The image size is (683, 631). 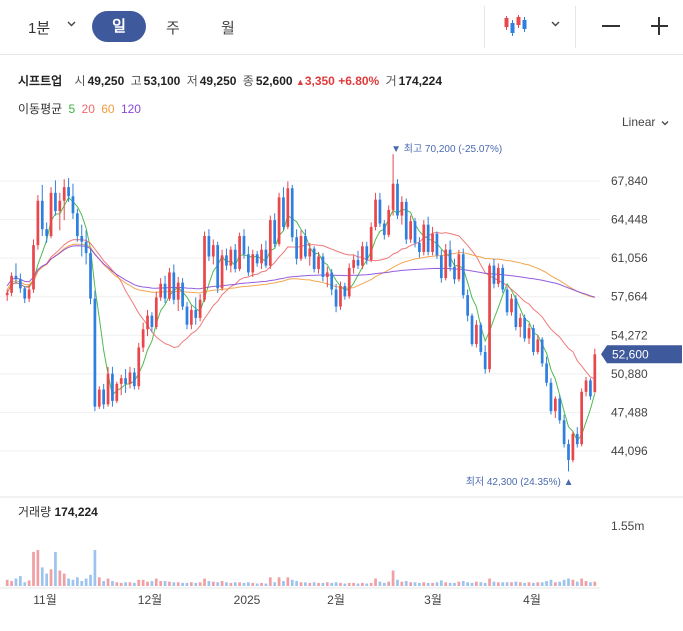 What do you see at coordinates (248, 81) in the screenshot?
I see `close-label: 종` at bounding box center [248, 81].